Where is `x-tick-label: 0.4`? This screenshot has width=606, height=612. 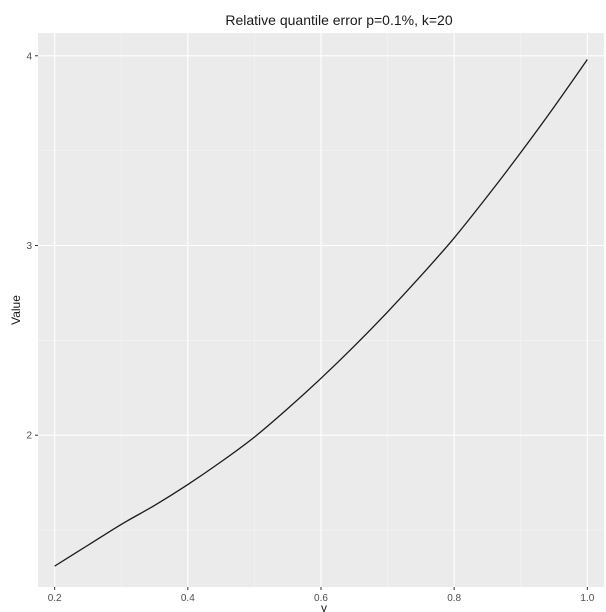 x-tick-label: 0.4 is located at coordinates (188, 598).